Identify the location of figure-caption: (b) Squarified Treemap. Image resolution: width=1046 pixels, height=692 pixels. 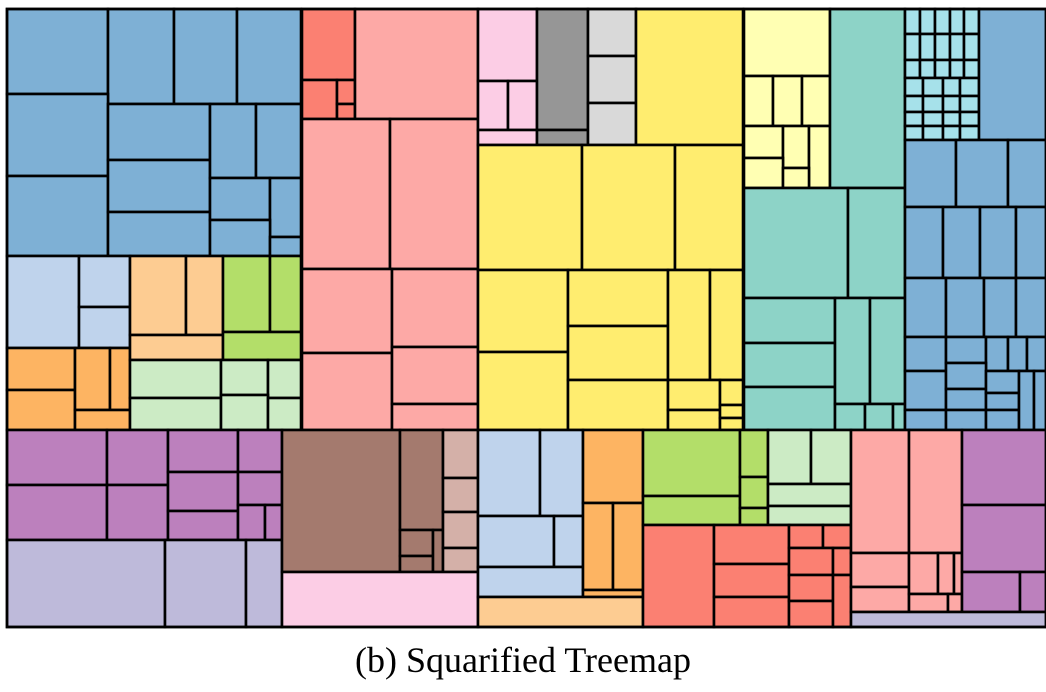
(523, 660).